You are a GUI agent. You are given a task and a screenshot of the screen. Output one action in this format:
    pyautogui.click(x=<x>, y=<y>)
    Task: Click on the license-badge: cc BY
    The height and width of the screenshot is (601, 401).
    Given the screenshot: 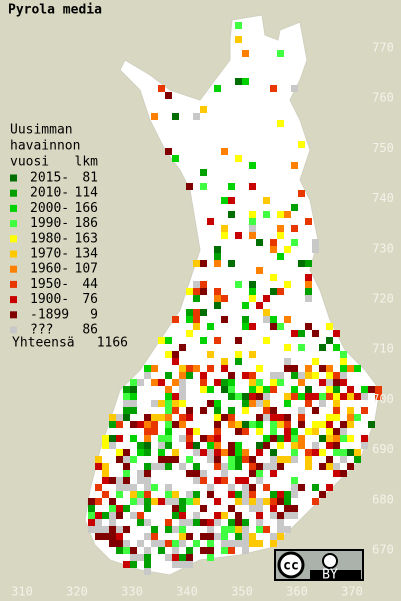 What is the action you would take?
    pyautogui.click(x=319, y=566)
    